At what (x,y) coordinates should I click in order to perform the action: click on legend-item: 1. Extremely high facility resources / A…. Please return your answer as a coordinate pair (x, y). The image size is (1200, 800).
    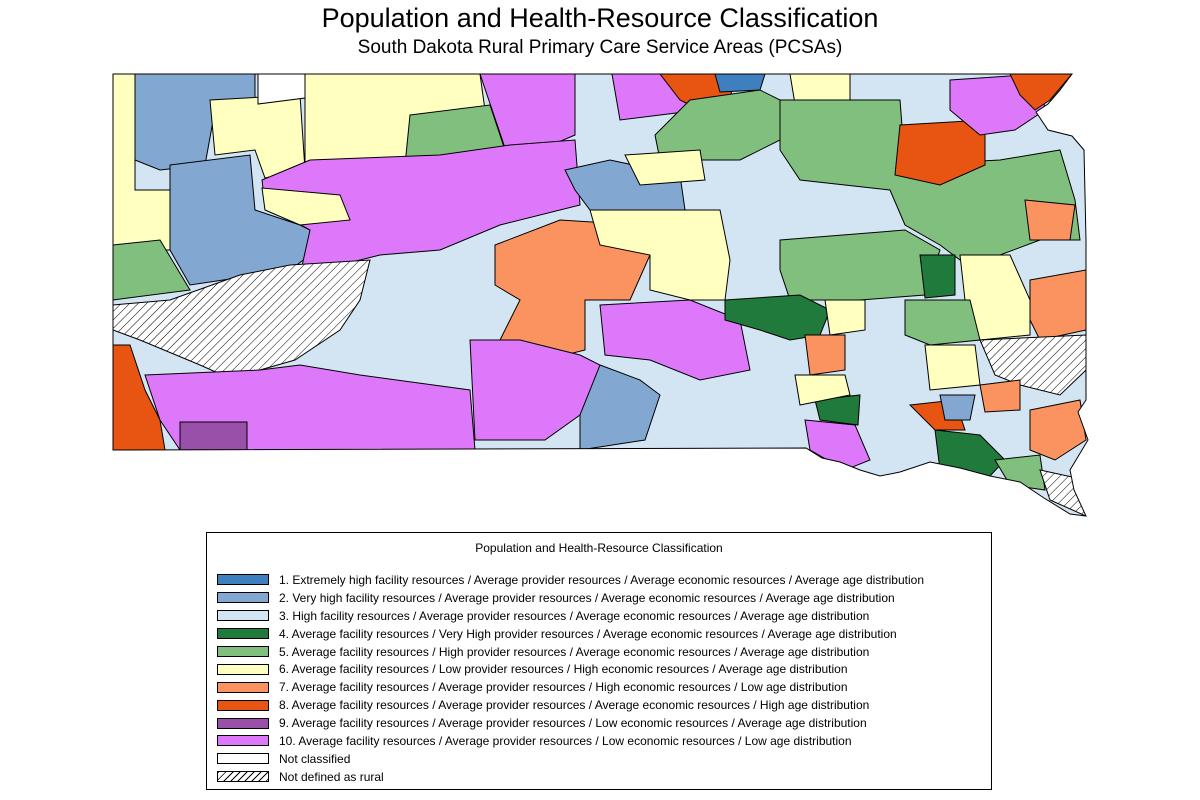
    Looking at the image, I should click on (570, 580).